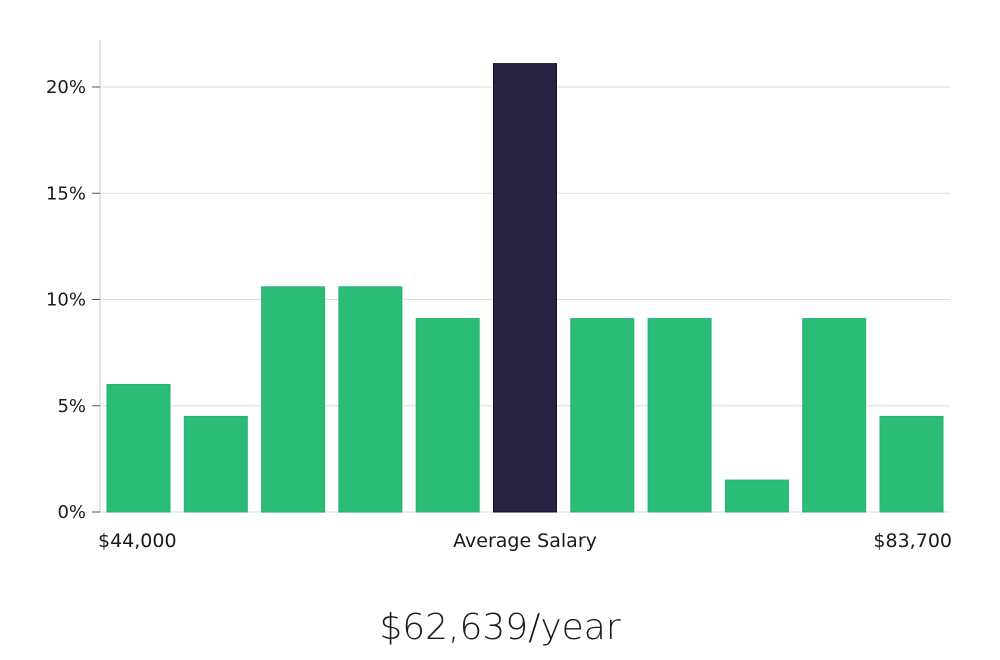 The image size is (1000, 660). Describe the element at coordinates (525, 541) in the screenshot. I see `x-axis-label: Average Salary` at that location.